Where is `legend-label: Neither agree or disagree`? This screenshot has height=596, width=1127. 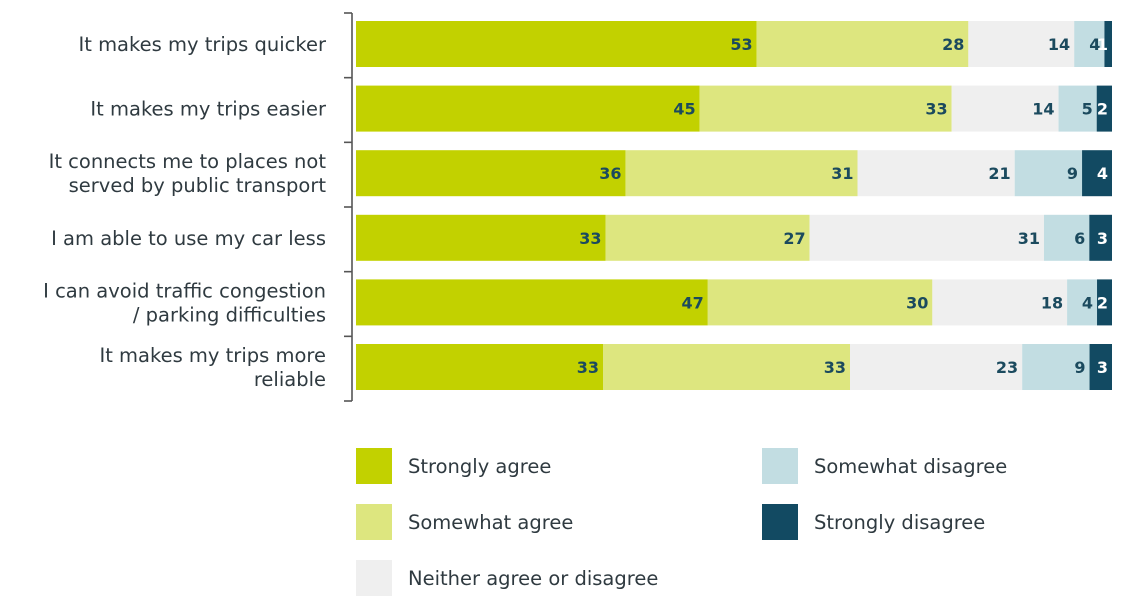 legend-label: Neither agree or disagree is located at coordinates (533, 578).